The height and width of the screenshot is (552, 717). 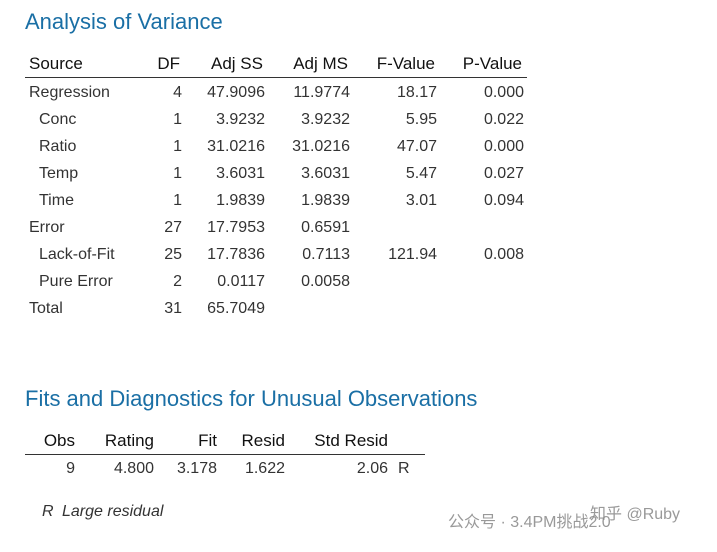 I want to click on row-label: Temp, so click(x=59, y=173).